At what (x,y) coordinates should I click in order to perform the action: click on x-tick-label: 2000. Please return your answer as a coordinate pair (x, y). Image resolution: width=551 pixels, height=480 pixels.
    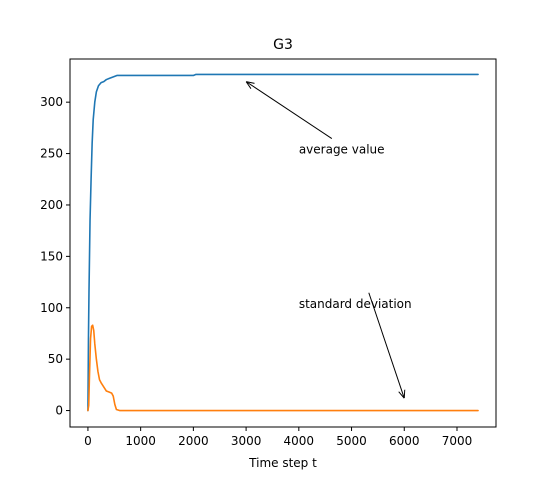
    Looking at the image, I should click on (193, 441).